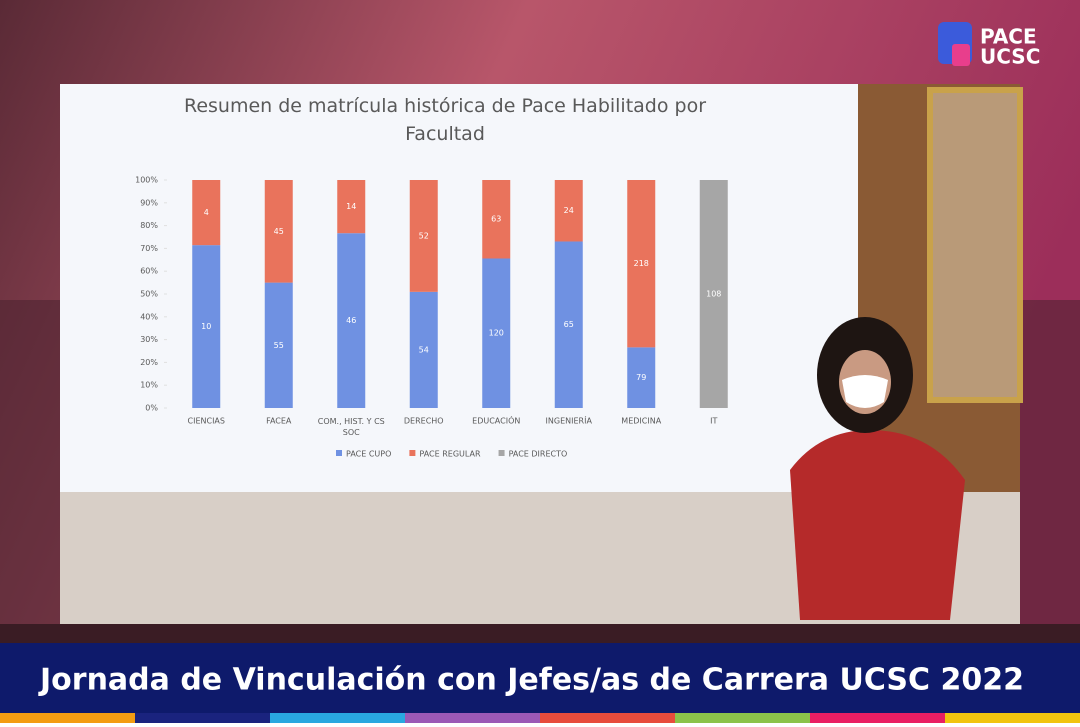 This screenshot has width=1080, height=727. Describe the element at coordinates (424, 421) in the screenshot. I see `x-tick-label: DERECHO` at that location.